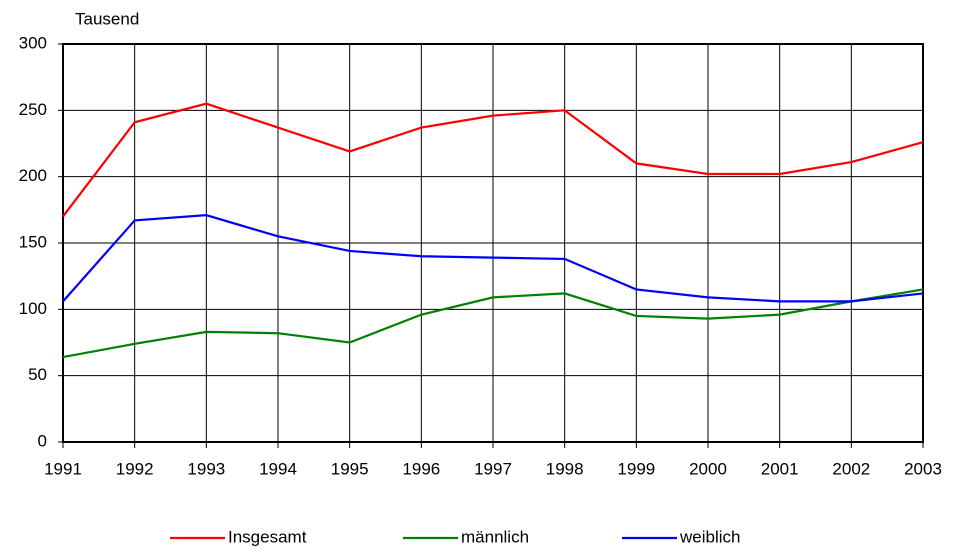 This screenshot has width=953, height=554. Describe the element at coordinates (636, 468) in the screenshot. I see `x-tick-label: 1999` at that location.